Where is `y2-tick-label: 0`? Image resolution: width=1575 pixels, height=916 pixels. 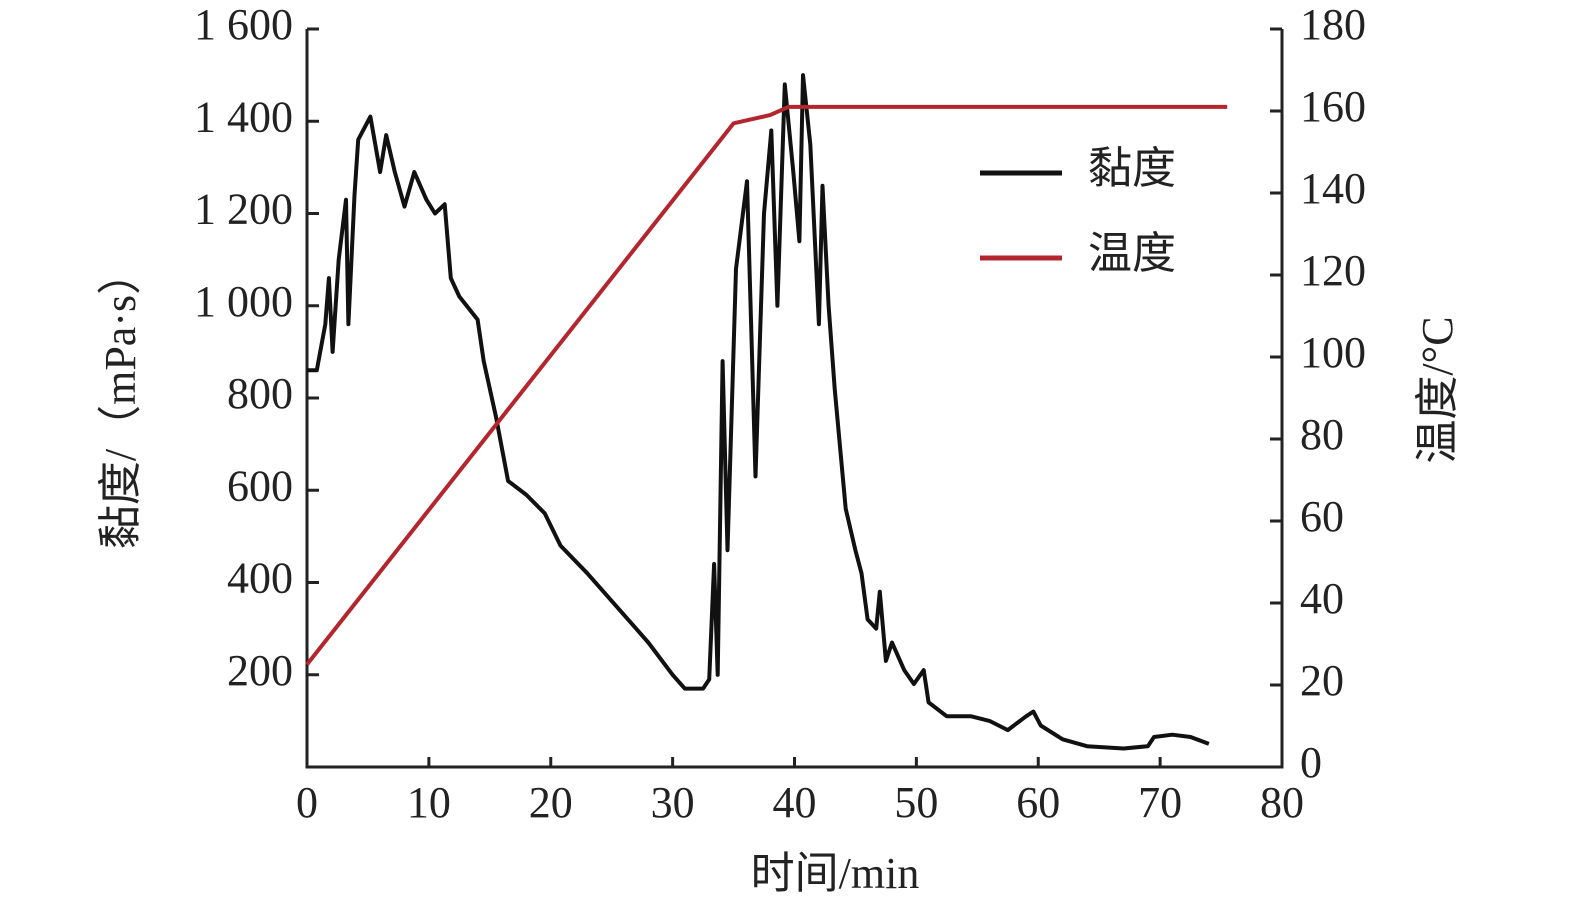 y2-tick-label: 0 is located at coordinates (1311, 762).